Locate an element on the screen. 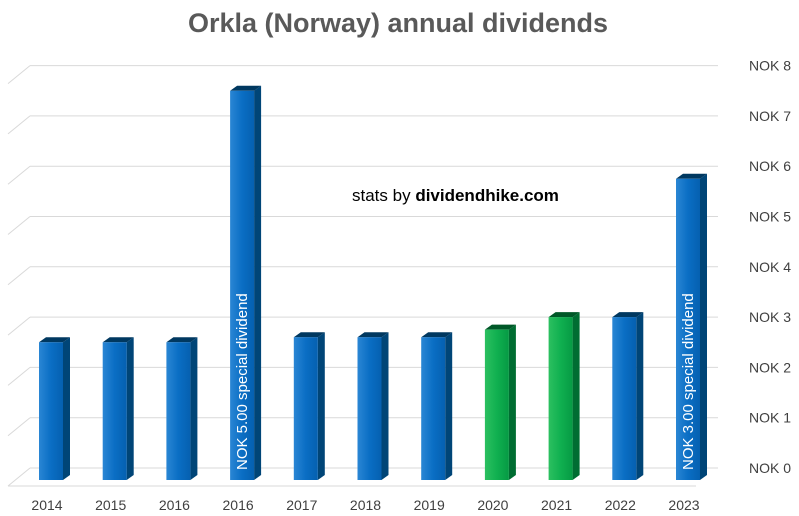  y-tick-label: NOK 5 is located at coordinates (770, 217).